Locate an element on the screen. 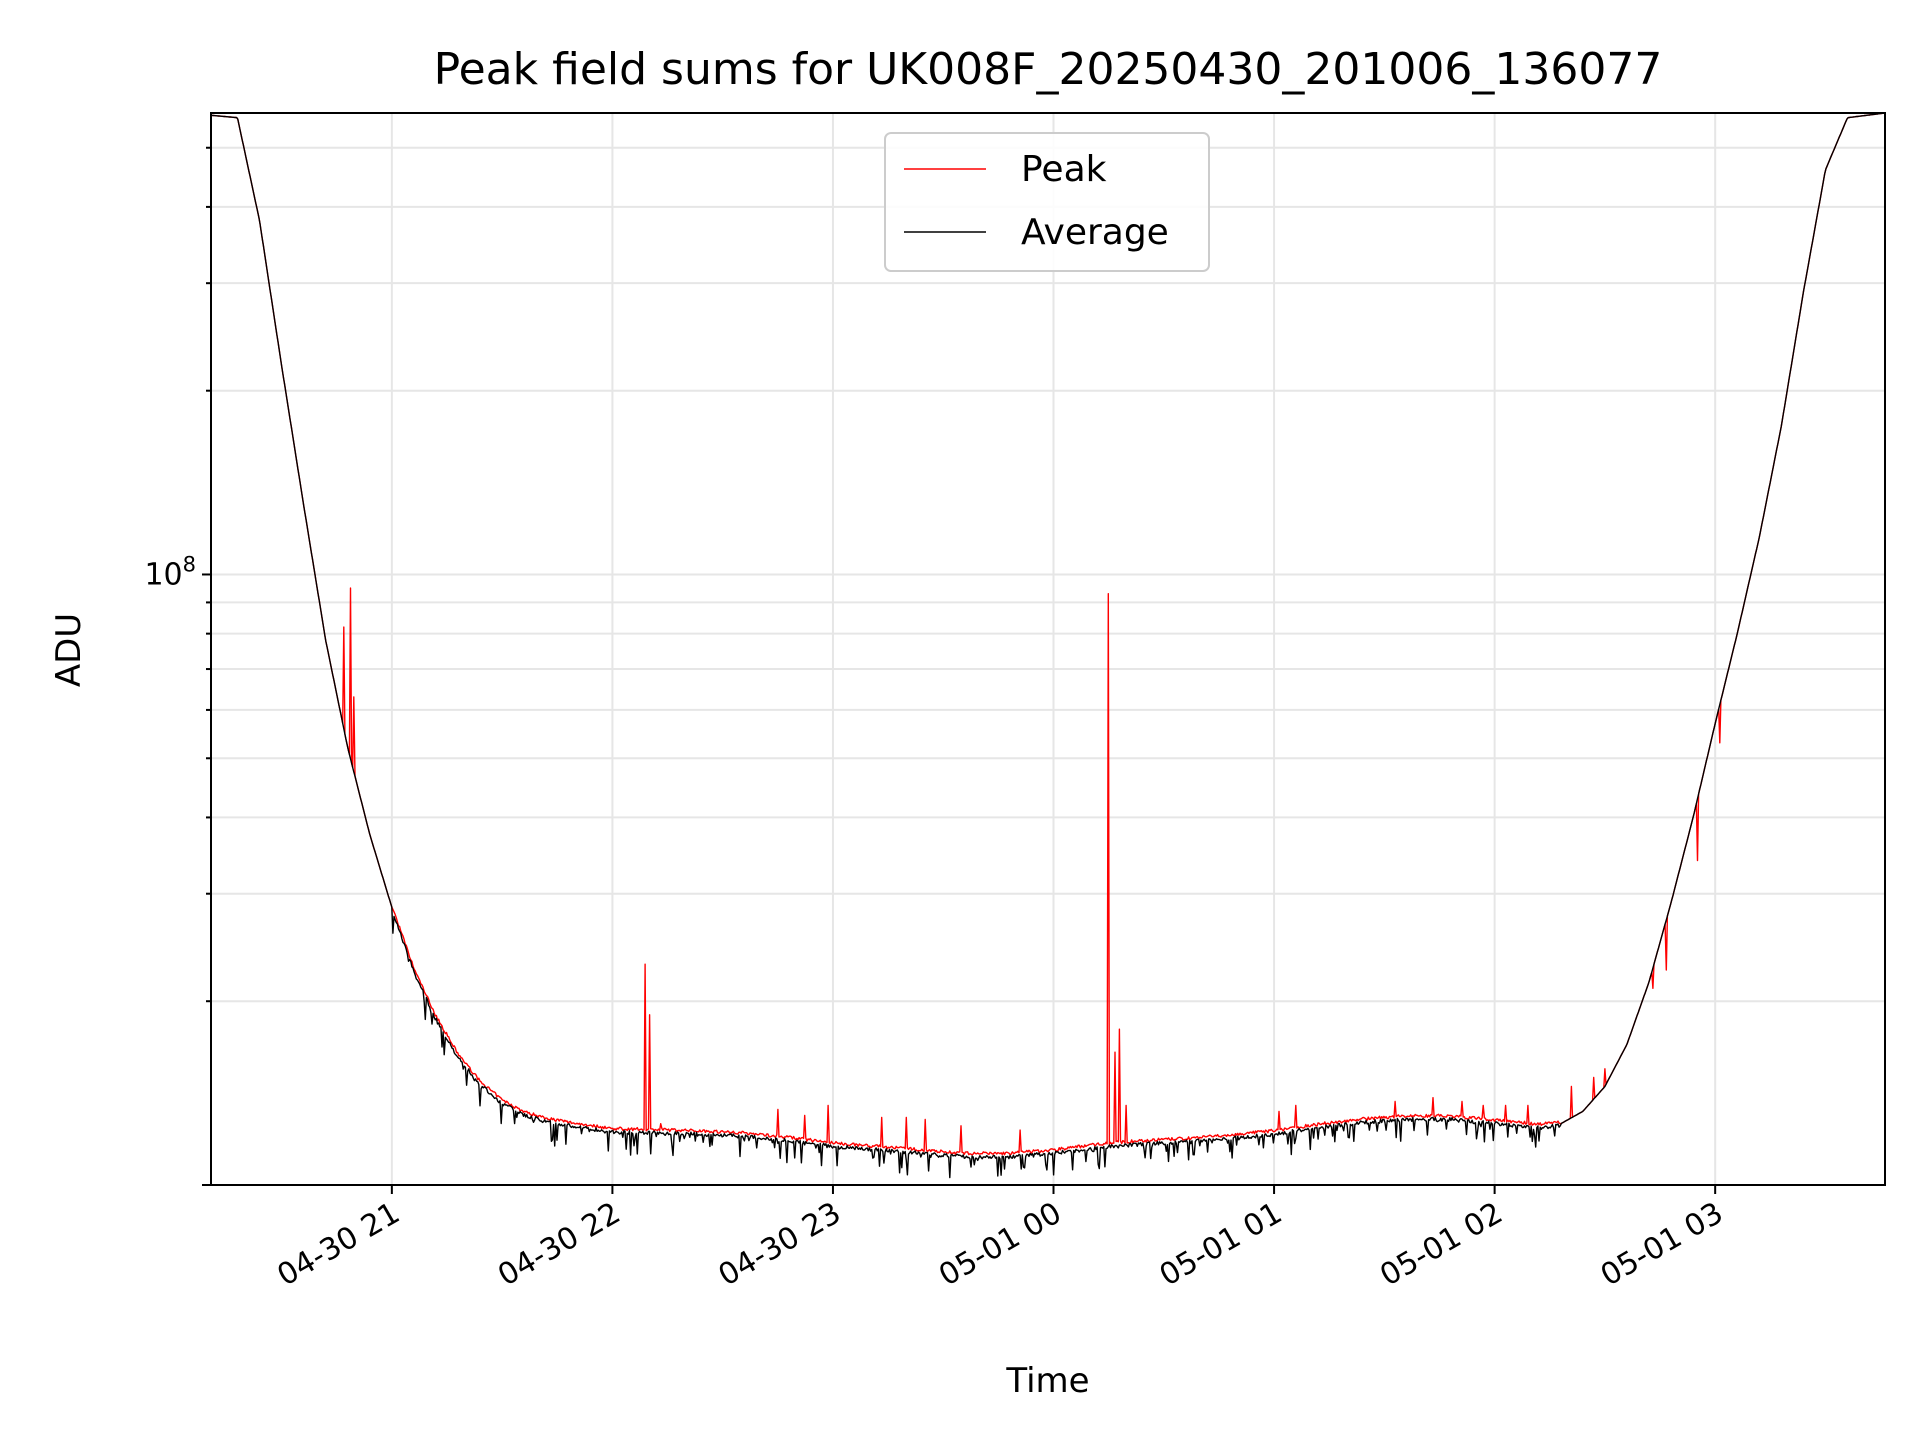 The height and width of the screenshot is (1440, 1920). legend-label-peak: Peak is located at coordinates (1064, 169).